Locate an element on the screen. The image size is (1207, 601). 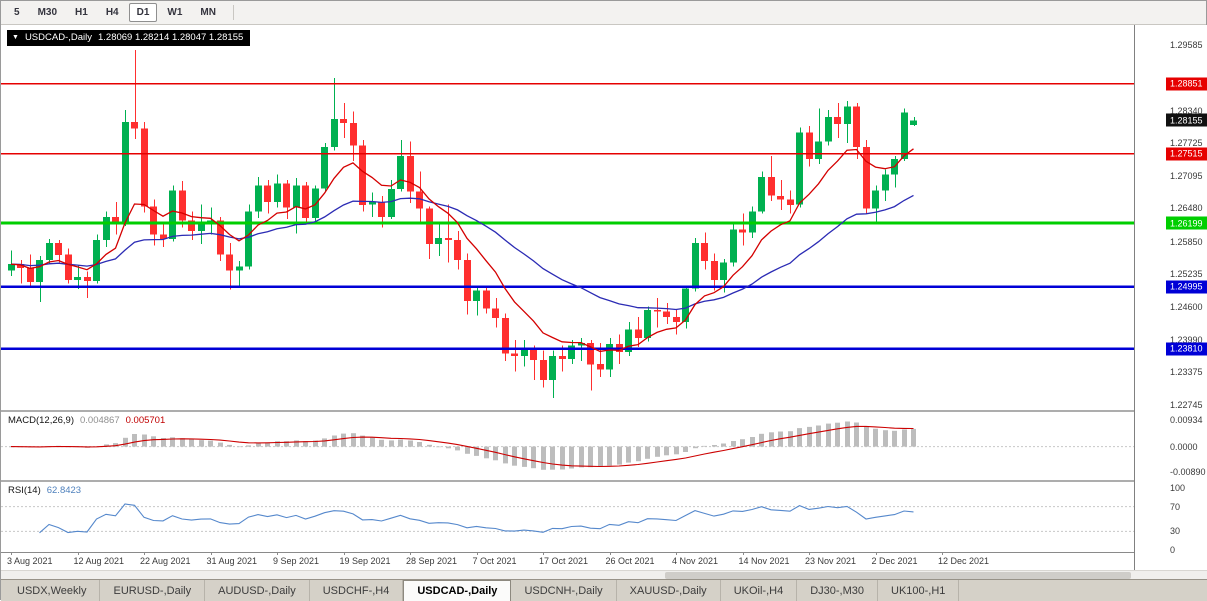
chart-symbol-label: USDCAD-,Daily is located at coordinates (58, 37).